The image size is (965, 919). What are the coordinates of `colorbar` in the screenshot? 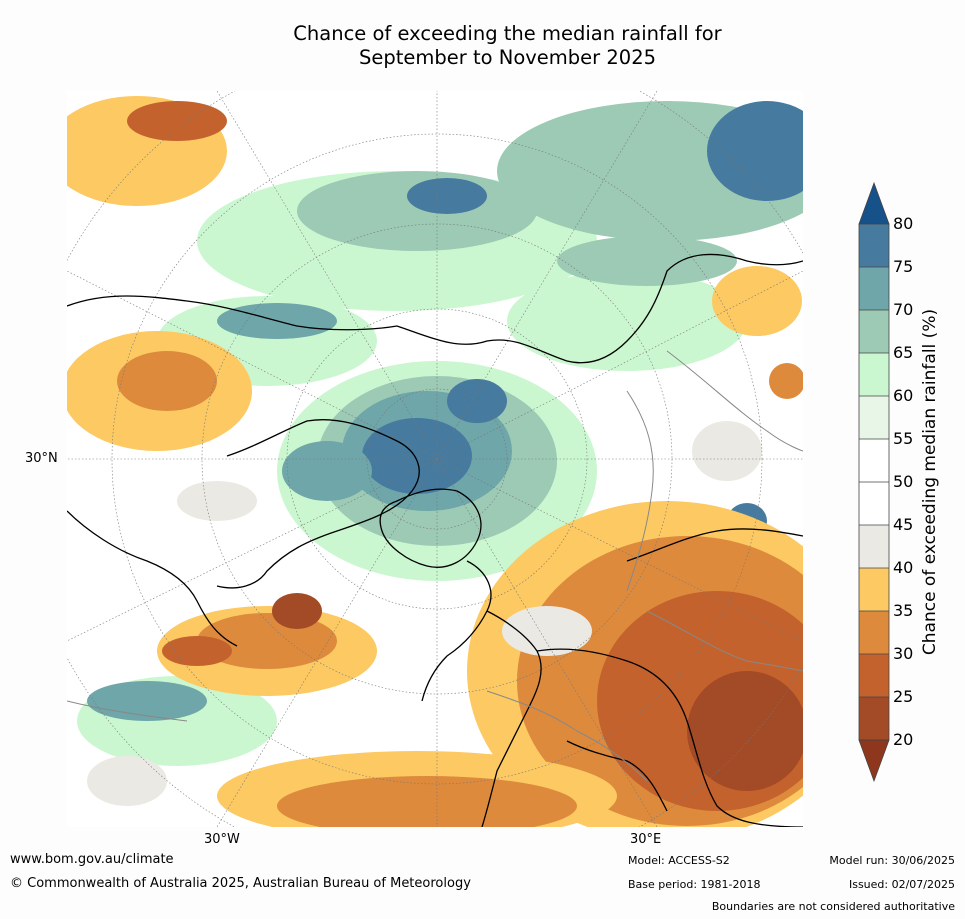 It's located at (874, 482).